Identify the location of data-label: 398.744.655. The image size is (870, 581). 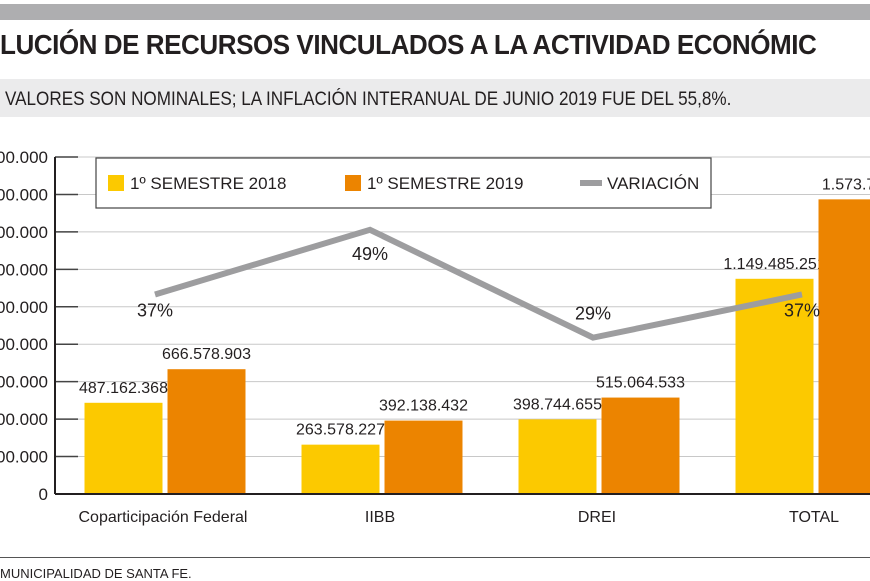
(557, 404).